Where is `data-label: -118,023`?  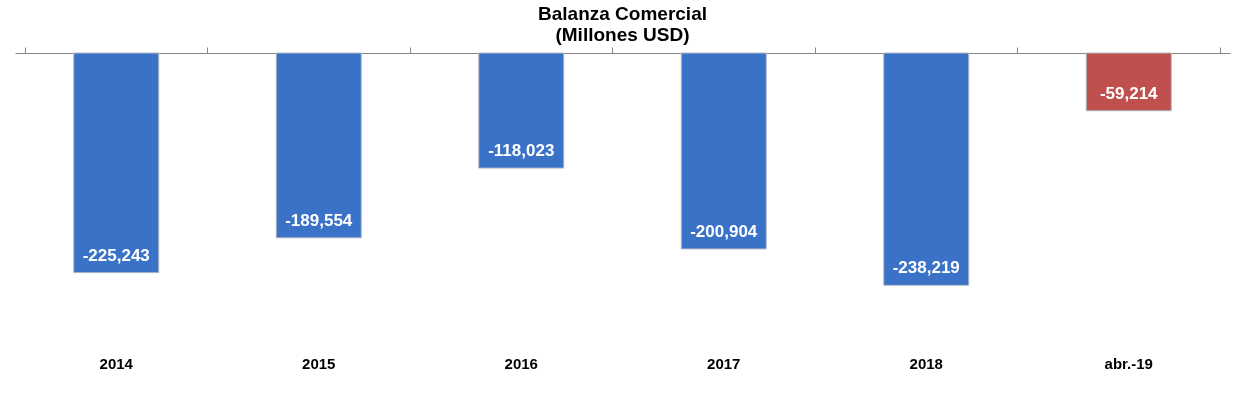
data-label: -118,023 is located at coordinates (521, 151).